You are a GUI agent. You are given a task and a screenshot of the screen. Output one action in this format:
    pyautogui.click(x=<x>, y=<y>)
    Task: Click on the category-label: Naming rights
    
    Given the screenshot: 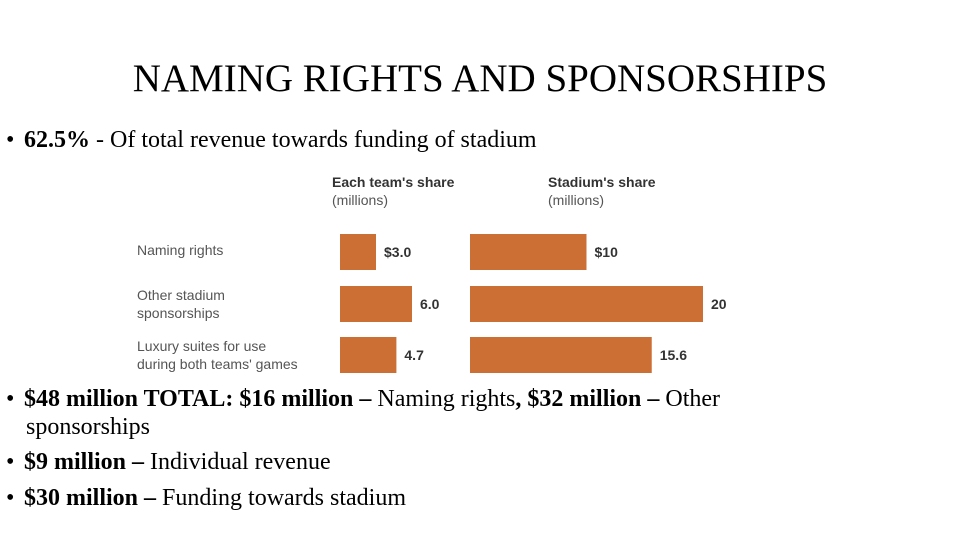 What is the action you would take?
    pyautogui.click(x=180, y=250)
    